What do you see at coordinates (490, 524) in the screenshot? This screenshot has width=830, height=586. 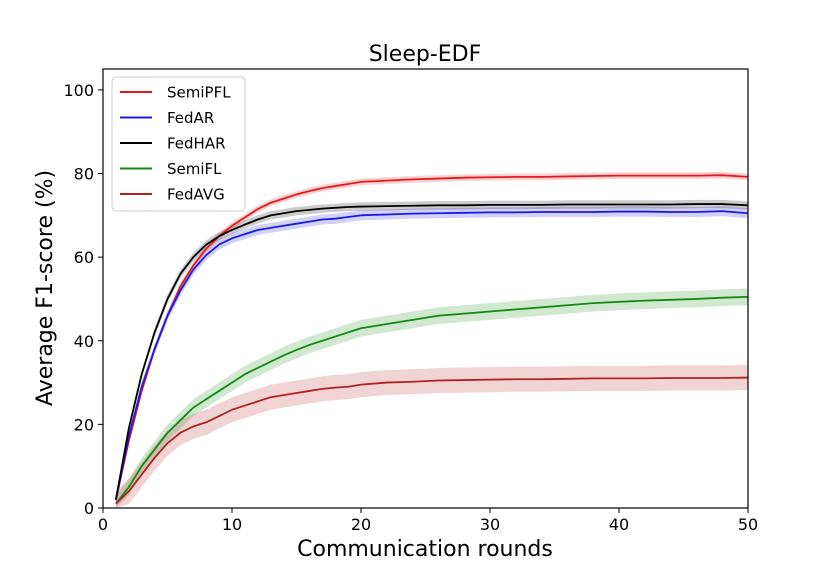 I see `x-tick-label: 30` at bounding box center [490, 524].